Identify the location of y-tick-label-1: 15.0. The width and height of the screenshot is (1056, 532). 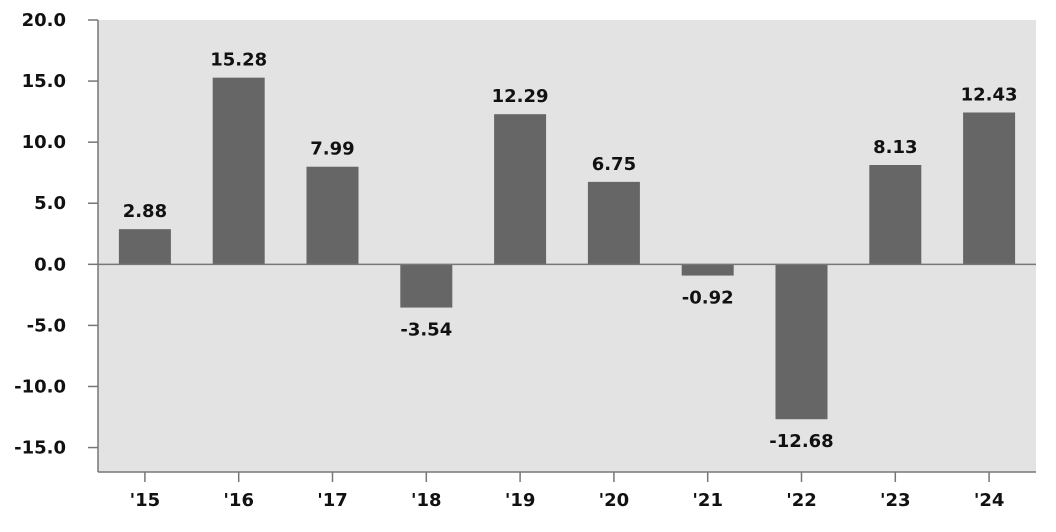
(44, 81).